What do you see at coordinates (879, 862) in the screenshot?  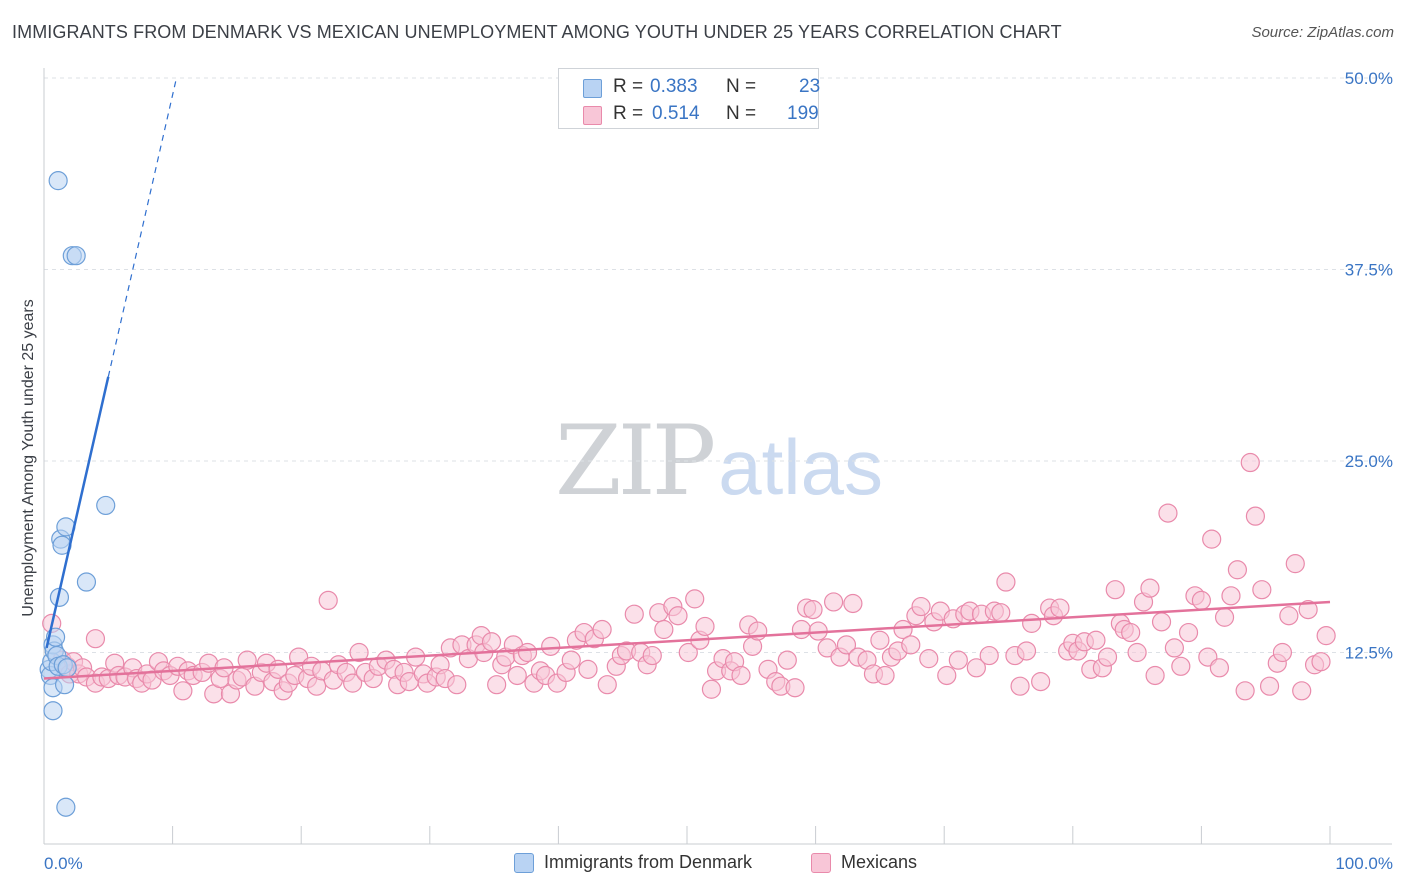 I see `bottom-legend-label-mexicans: Mexicans` at bounding box center [879, 862].